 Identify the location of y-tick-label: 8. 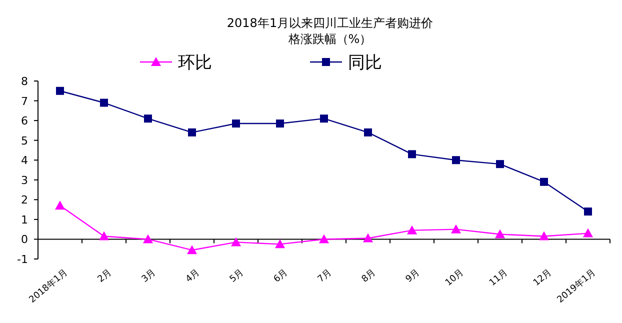
(24, 81).